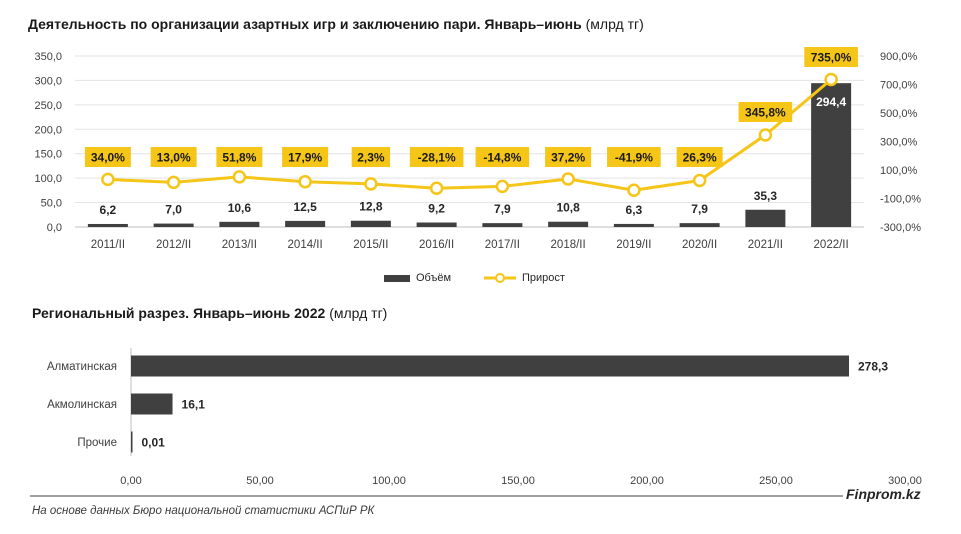 The height and width of the screenshot is (534, 961). What do you see at coordinates (108, 210) in the screenshot?
I see `bar-value-label: 6,2` at bounding box center [108, 210].